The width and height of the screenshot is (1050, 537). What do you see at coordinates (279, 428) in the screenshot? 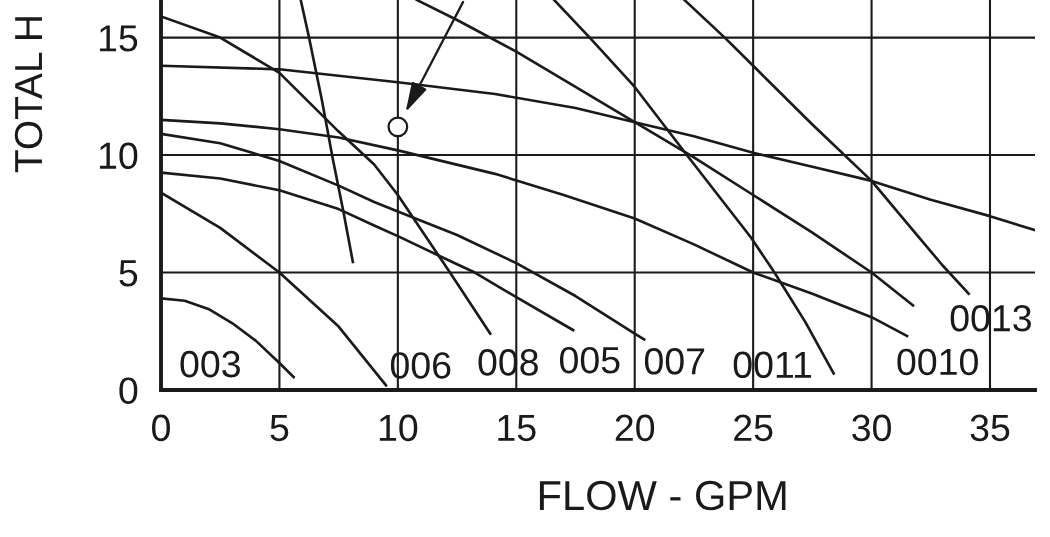
I see `x-tick-label: 5` at bounding box center [279, 428].